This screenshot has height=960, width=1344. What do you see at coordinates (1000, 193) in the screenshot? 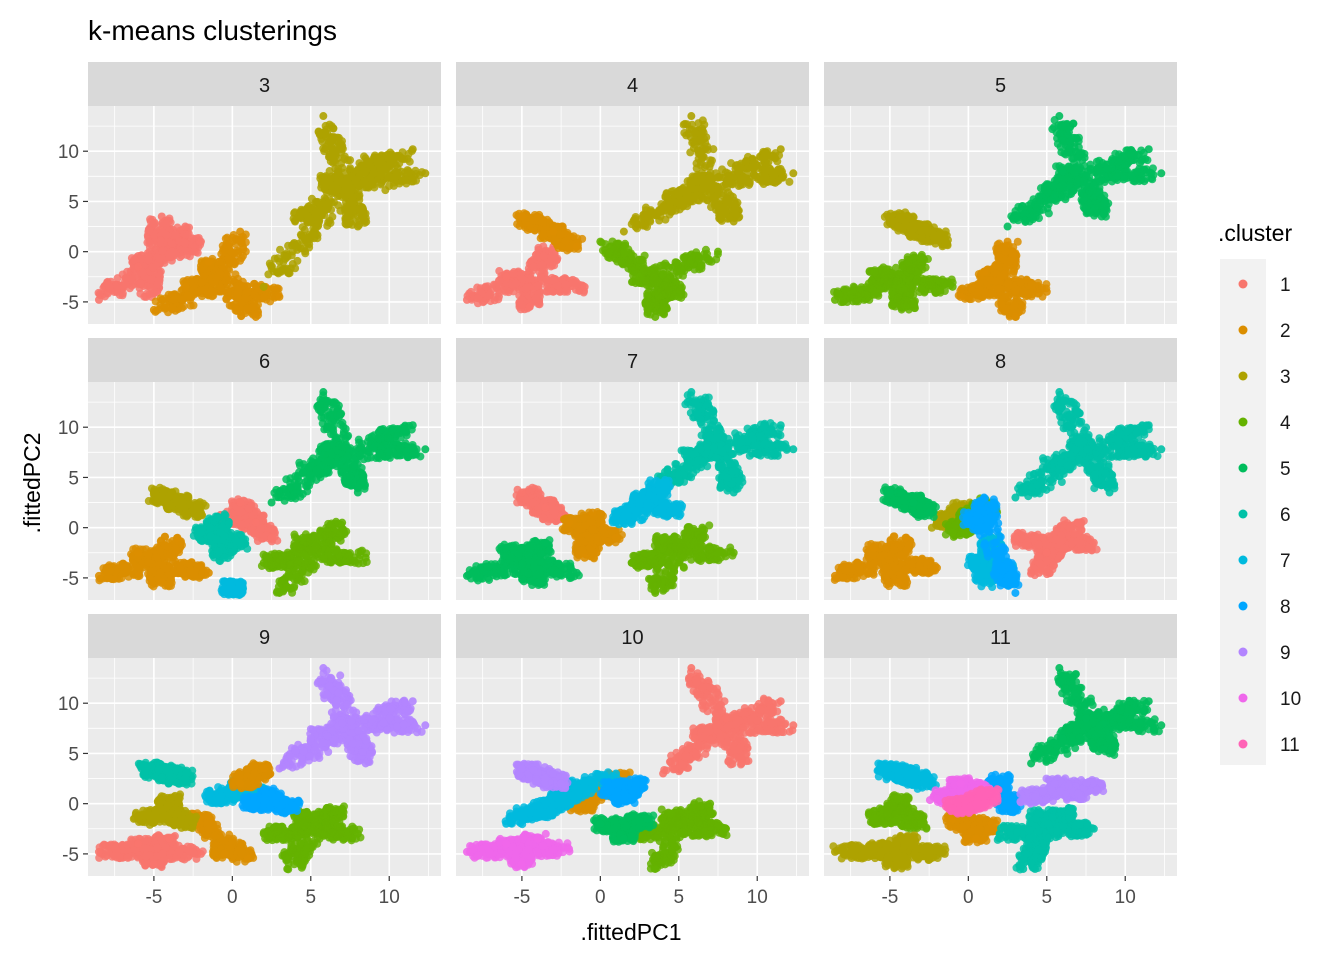
I see `facet-panel: 5` at bounding box center [1000, 193].